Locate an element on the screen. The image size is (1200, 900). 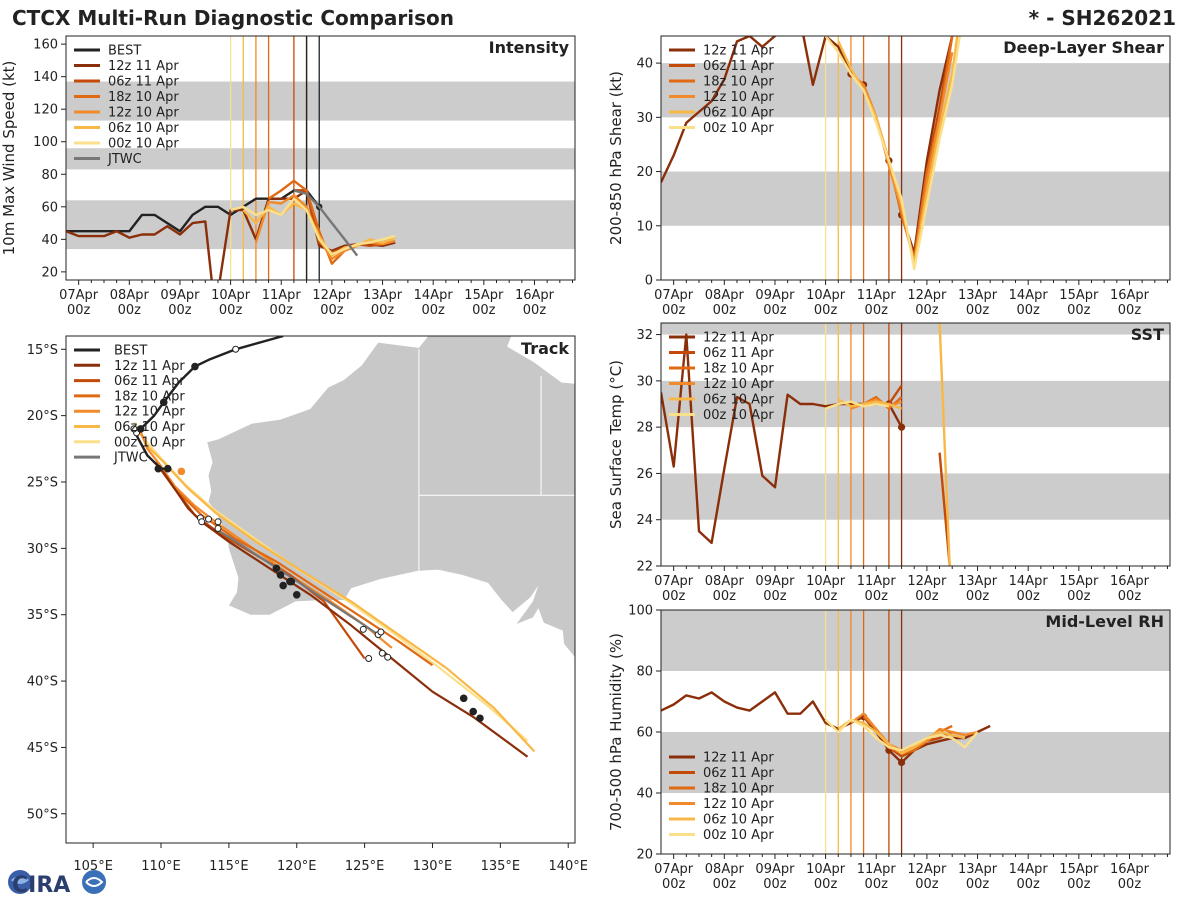
panel-title: SST is located at coordinates (1147, 334).